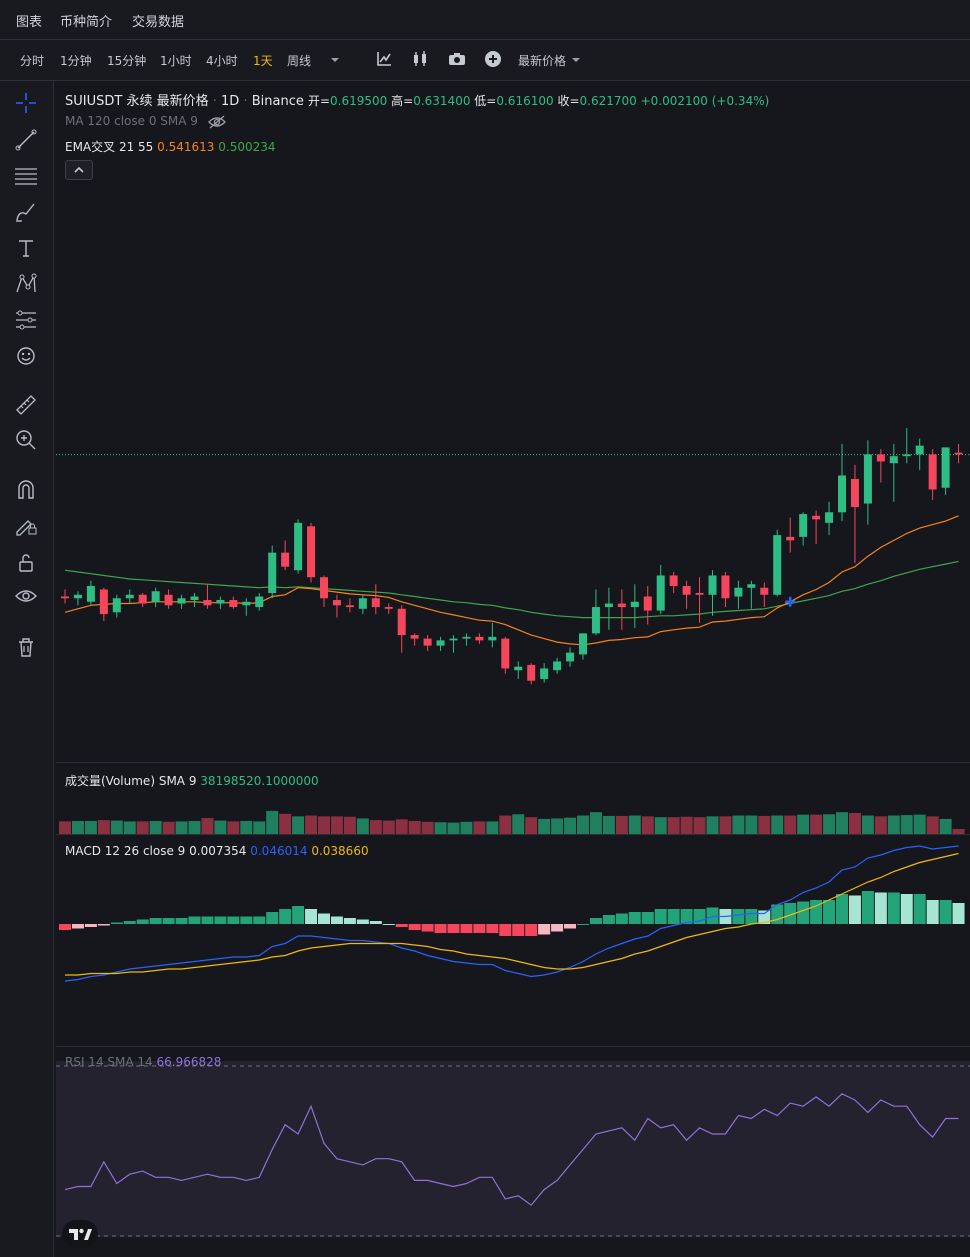 This screenshot has height=1257, width=970. What do you see at coordinates (26, 284) in the screenshot?
I see `pattern-icon` at bounding box center [26, 284].